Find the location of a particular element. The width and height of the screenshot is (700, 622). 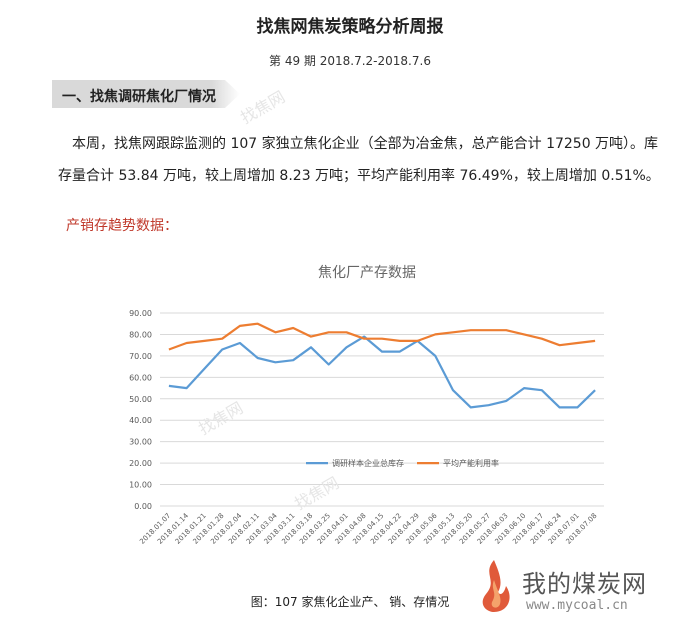

y-tick-label: 20.00 is located at coordinates (140, 463).